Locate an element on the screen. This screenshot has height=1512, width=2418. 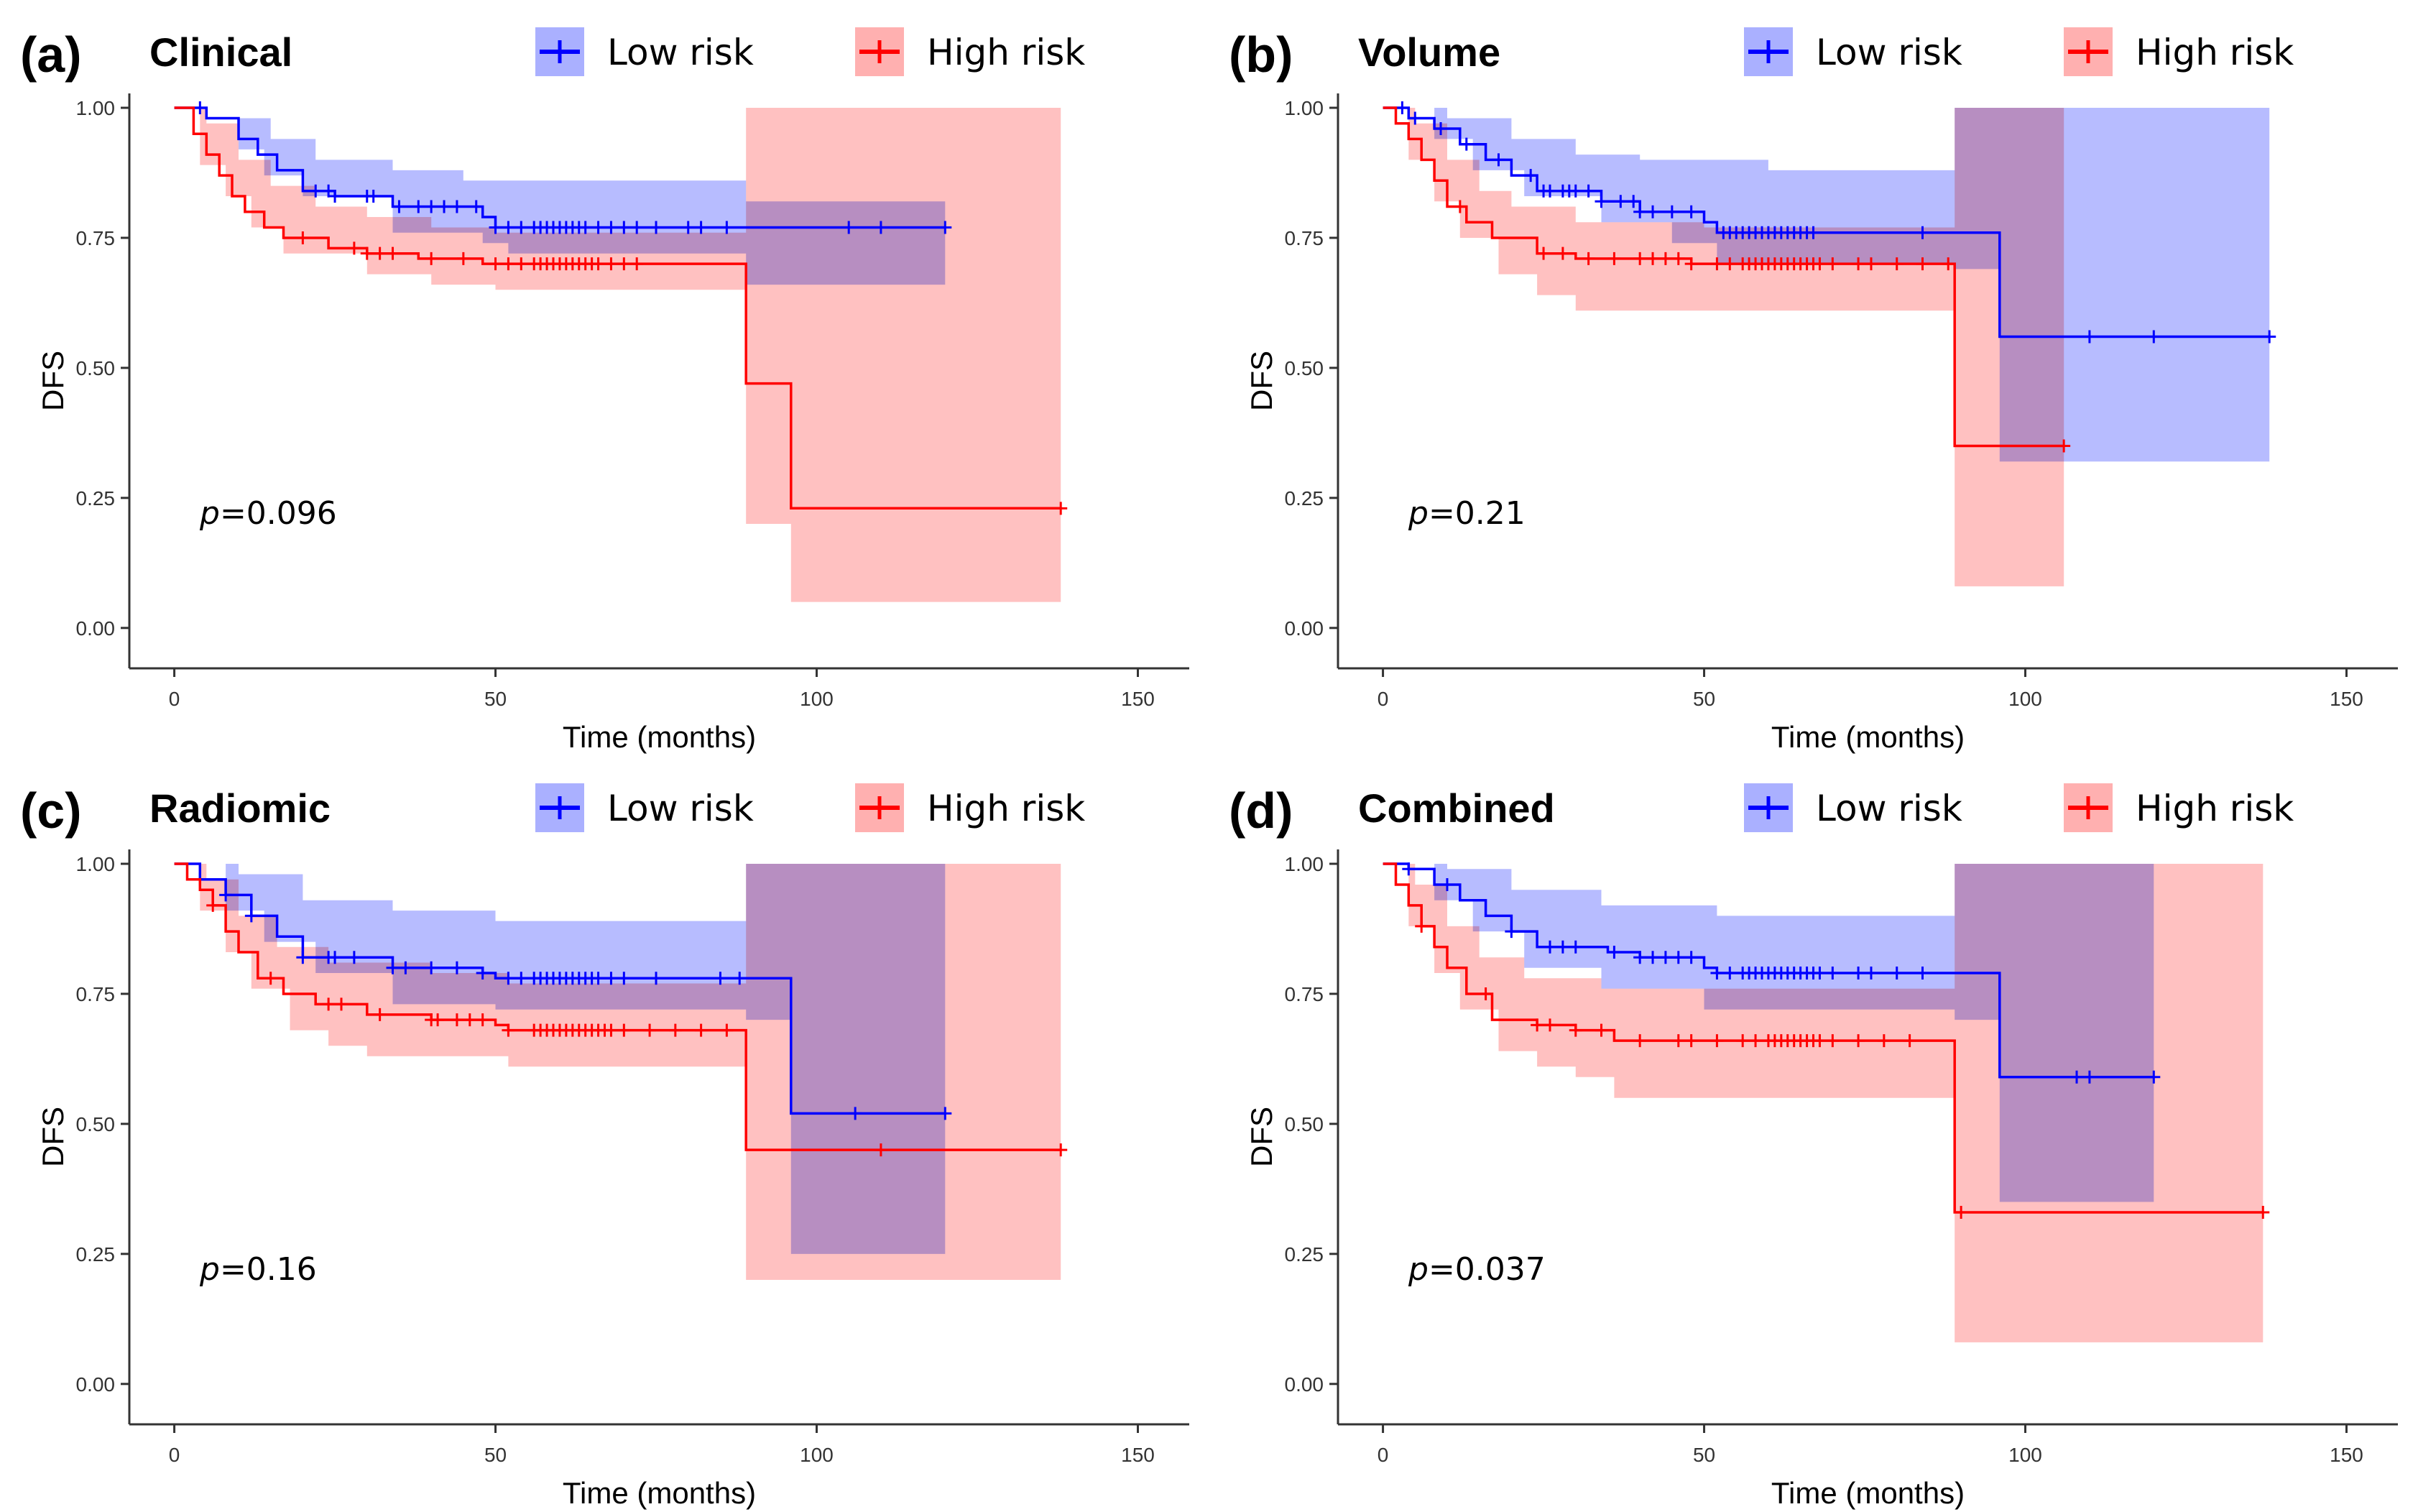
x-tick-label: 150 is located at coordinates (1138, 1455).